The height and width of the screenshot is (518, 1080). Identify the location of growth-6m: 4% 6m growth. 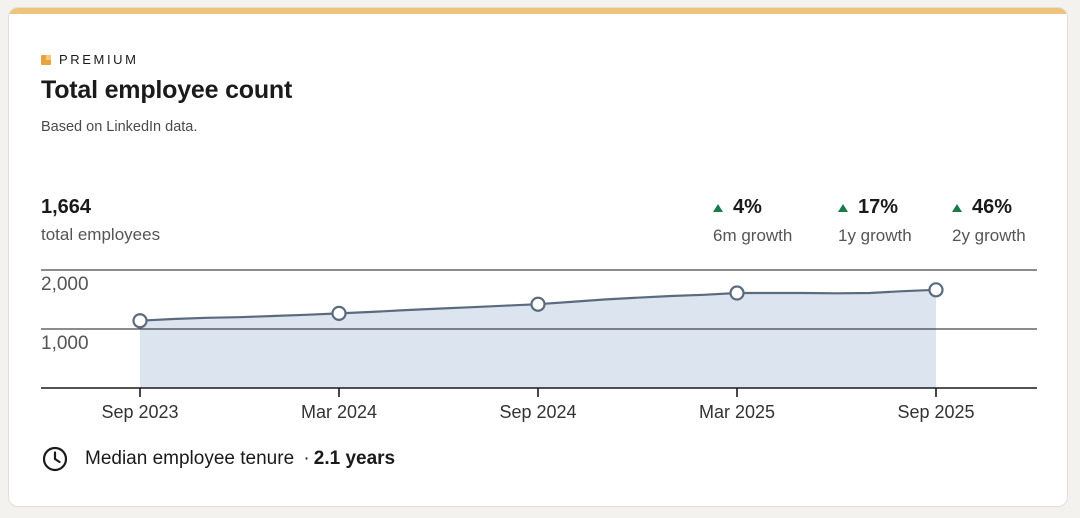
(752, 221).